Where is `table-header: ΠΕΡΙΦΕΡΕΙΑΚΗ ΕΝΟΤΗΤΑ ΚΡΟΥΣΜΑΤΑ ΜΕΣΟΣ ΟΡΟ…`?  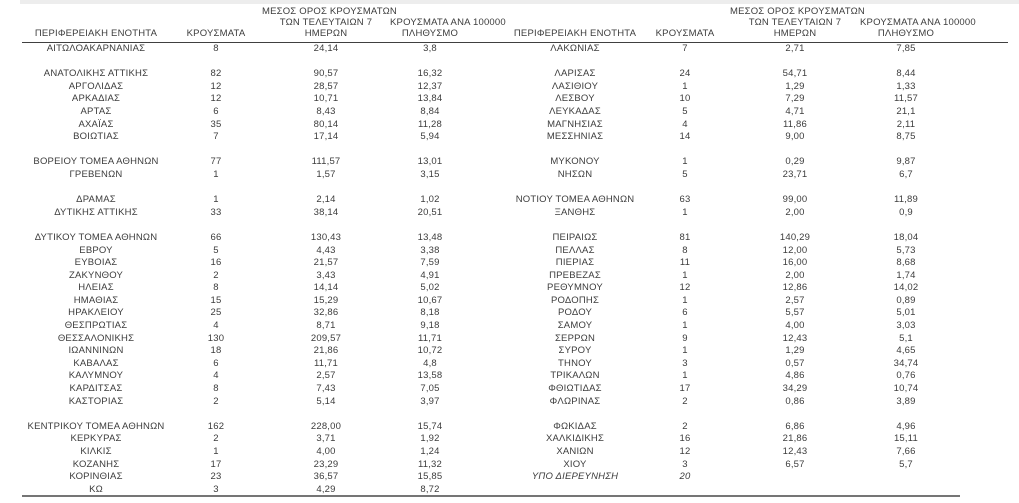
table-header: ΠΕΡΙΦΕΡΕΙΑΚΗ ΕΝΟΤΗΤΑ ΚΡΟΥΣΜΑΤΑ ΜΕΣΟΣ ΟΡΟ… is located at coordinates (515, 23).